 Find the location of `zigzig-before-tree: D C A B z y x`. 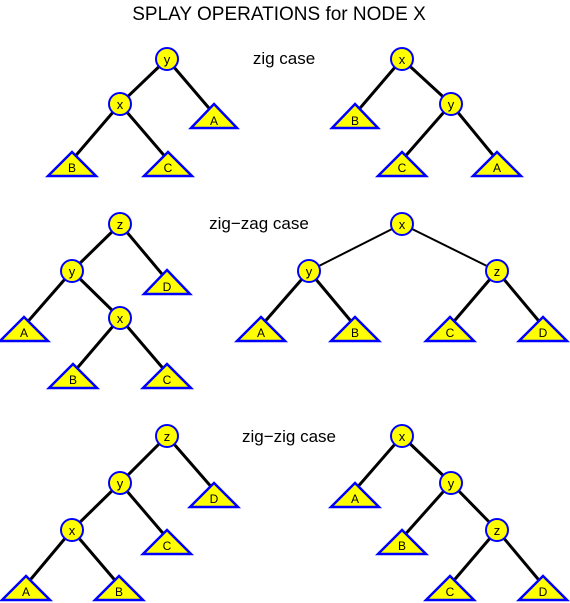

zigzig-before-tree: D C A B z y x is located at coordinates (121, 513).